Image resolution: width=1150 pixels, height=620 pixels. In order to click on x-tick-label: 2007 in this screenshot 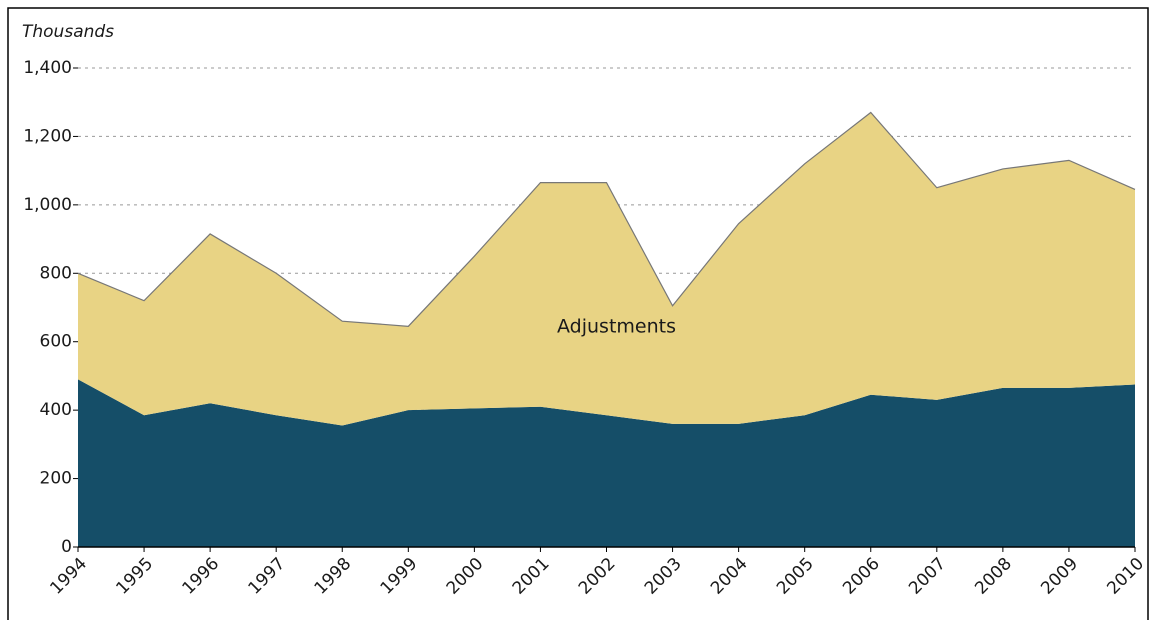, I will do `click(927, 576)`.